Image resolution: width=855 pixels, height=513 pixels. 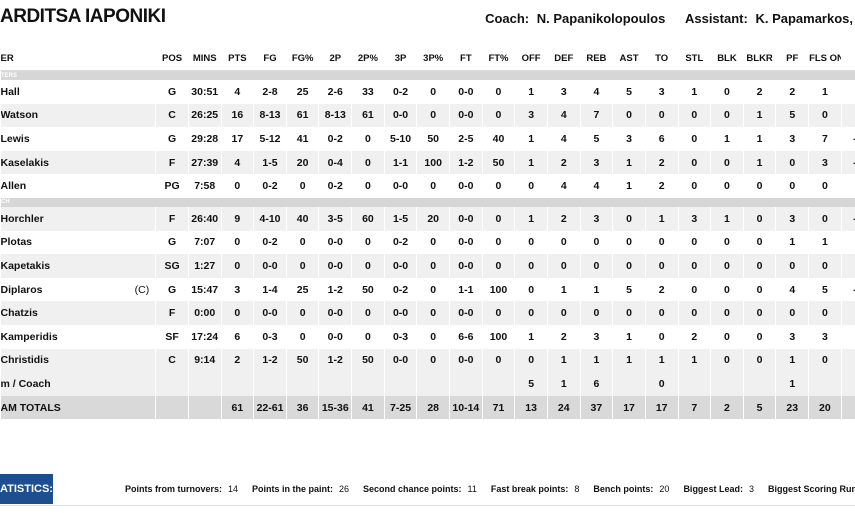 I want to click on section-row: CH, so click(x=427, y=202).